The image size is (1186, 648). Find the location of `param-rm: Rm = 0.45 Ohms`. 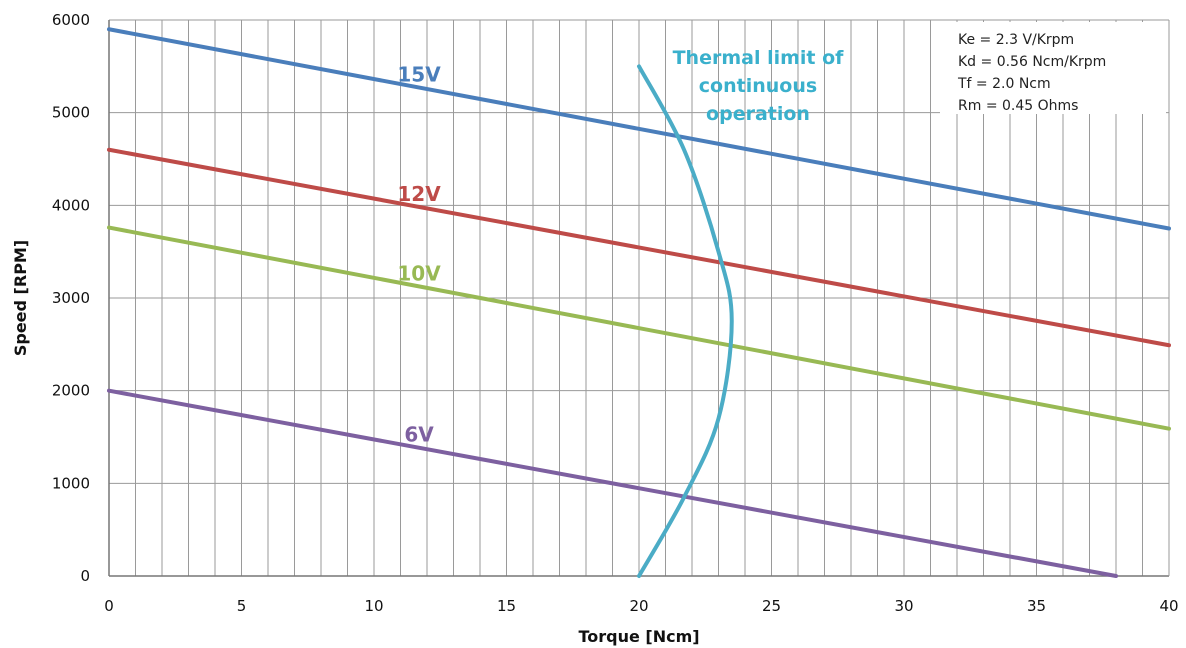

param-rm: Rm = 0.45 Ohms is located at coordinates (1018, 106).